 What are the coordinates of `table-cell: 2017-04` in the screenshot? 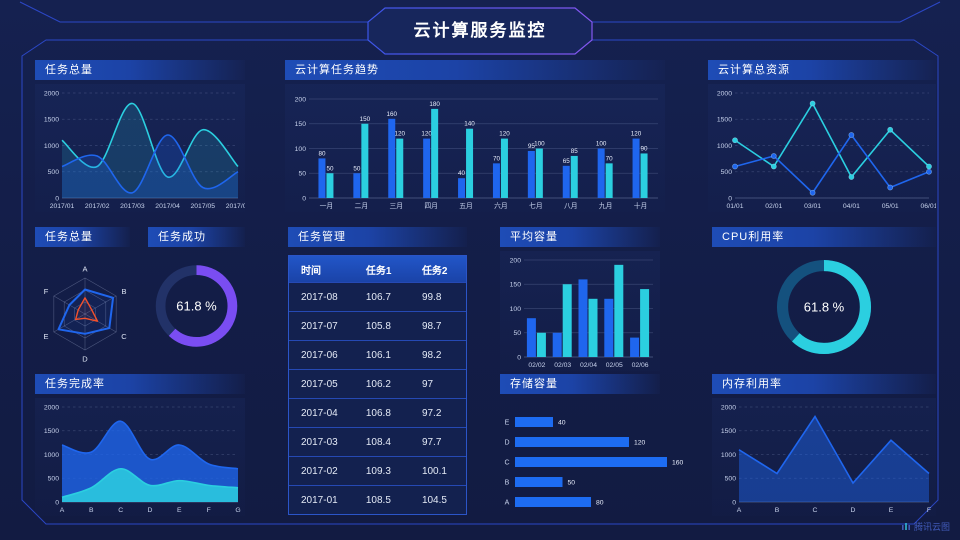 It's located at (319, 413).